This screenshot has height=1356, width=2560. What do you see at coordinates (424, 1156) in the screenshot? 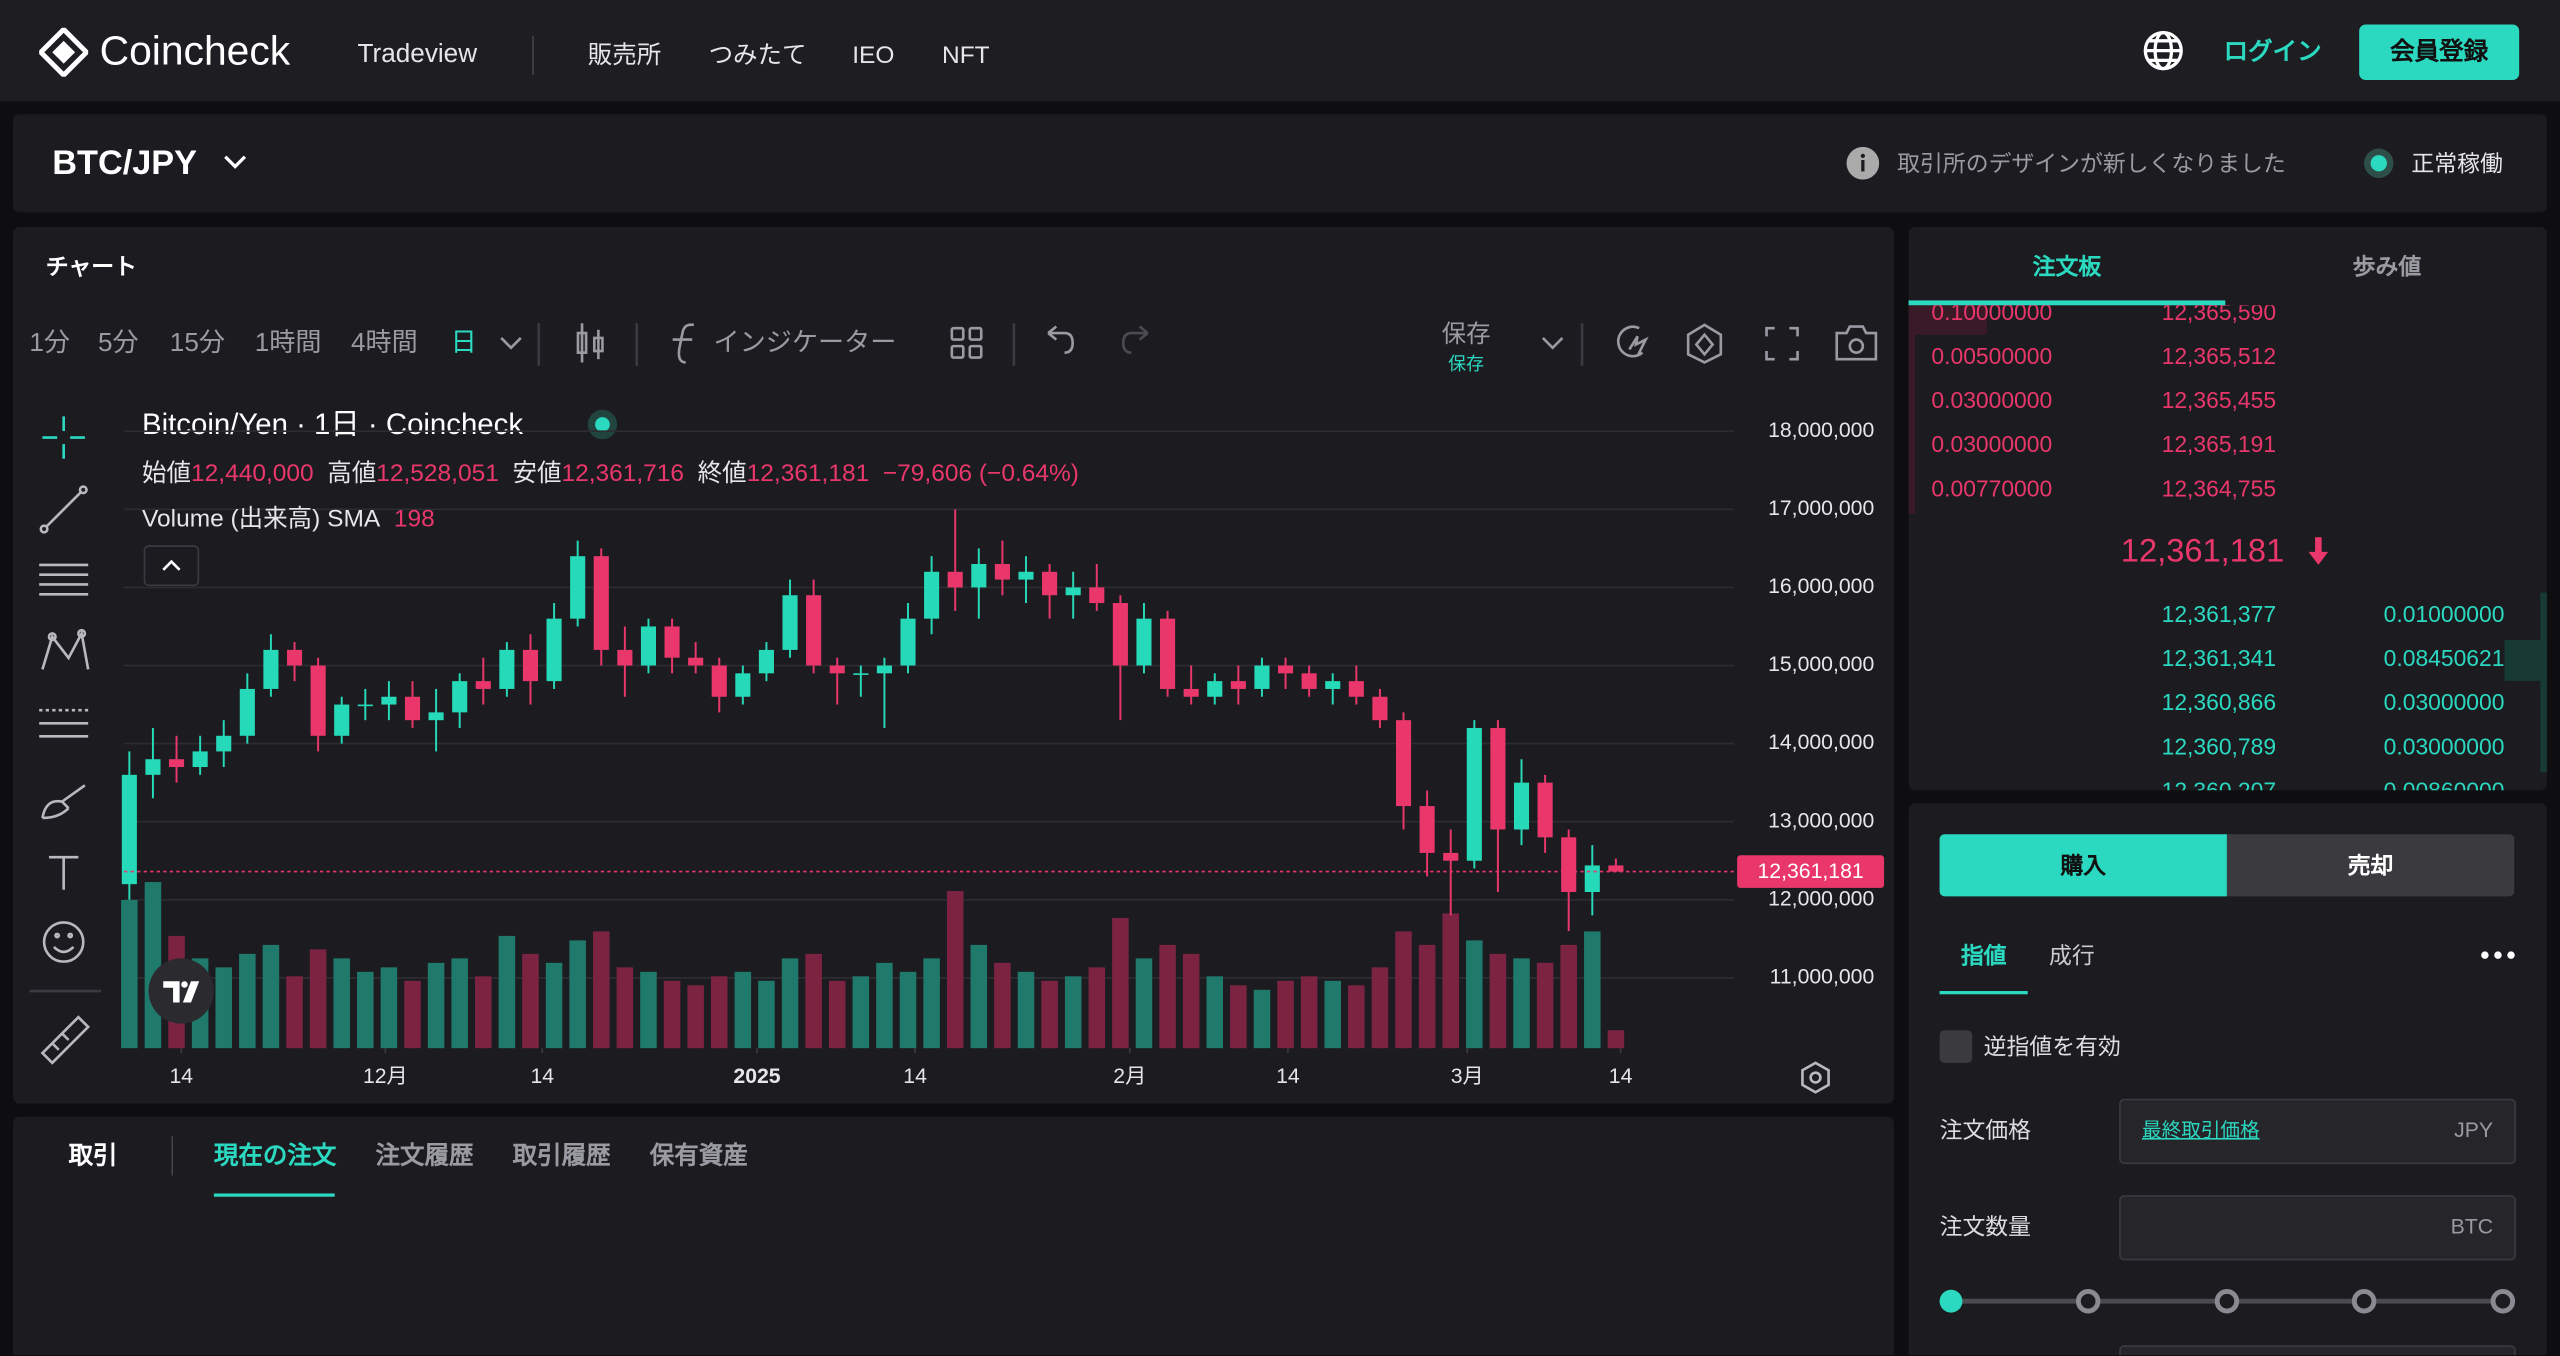
I see `panel-tab: 注文履歴` at bounding box center [424, 1156].